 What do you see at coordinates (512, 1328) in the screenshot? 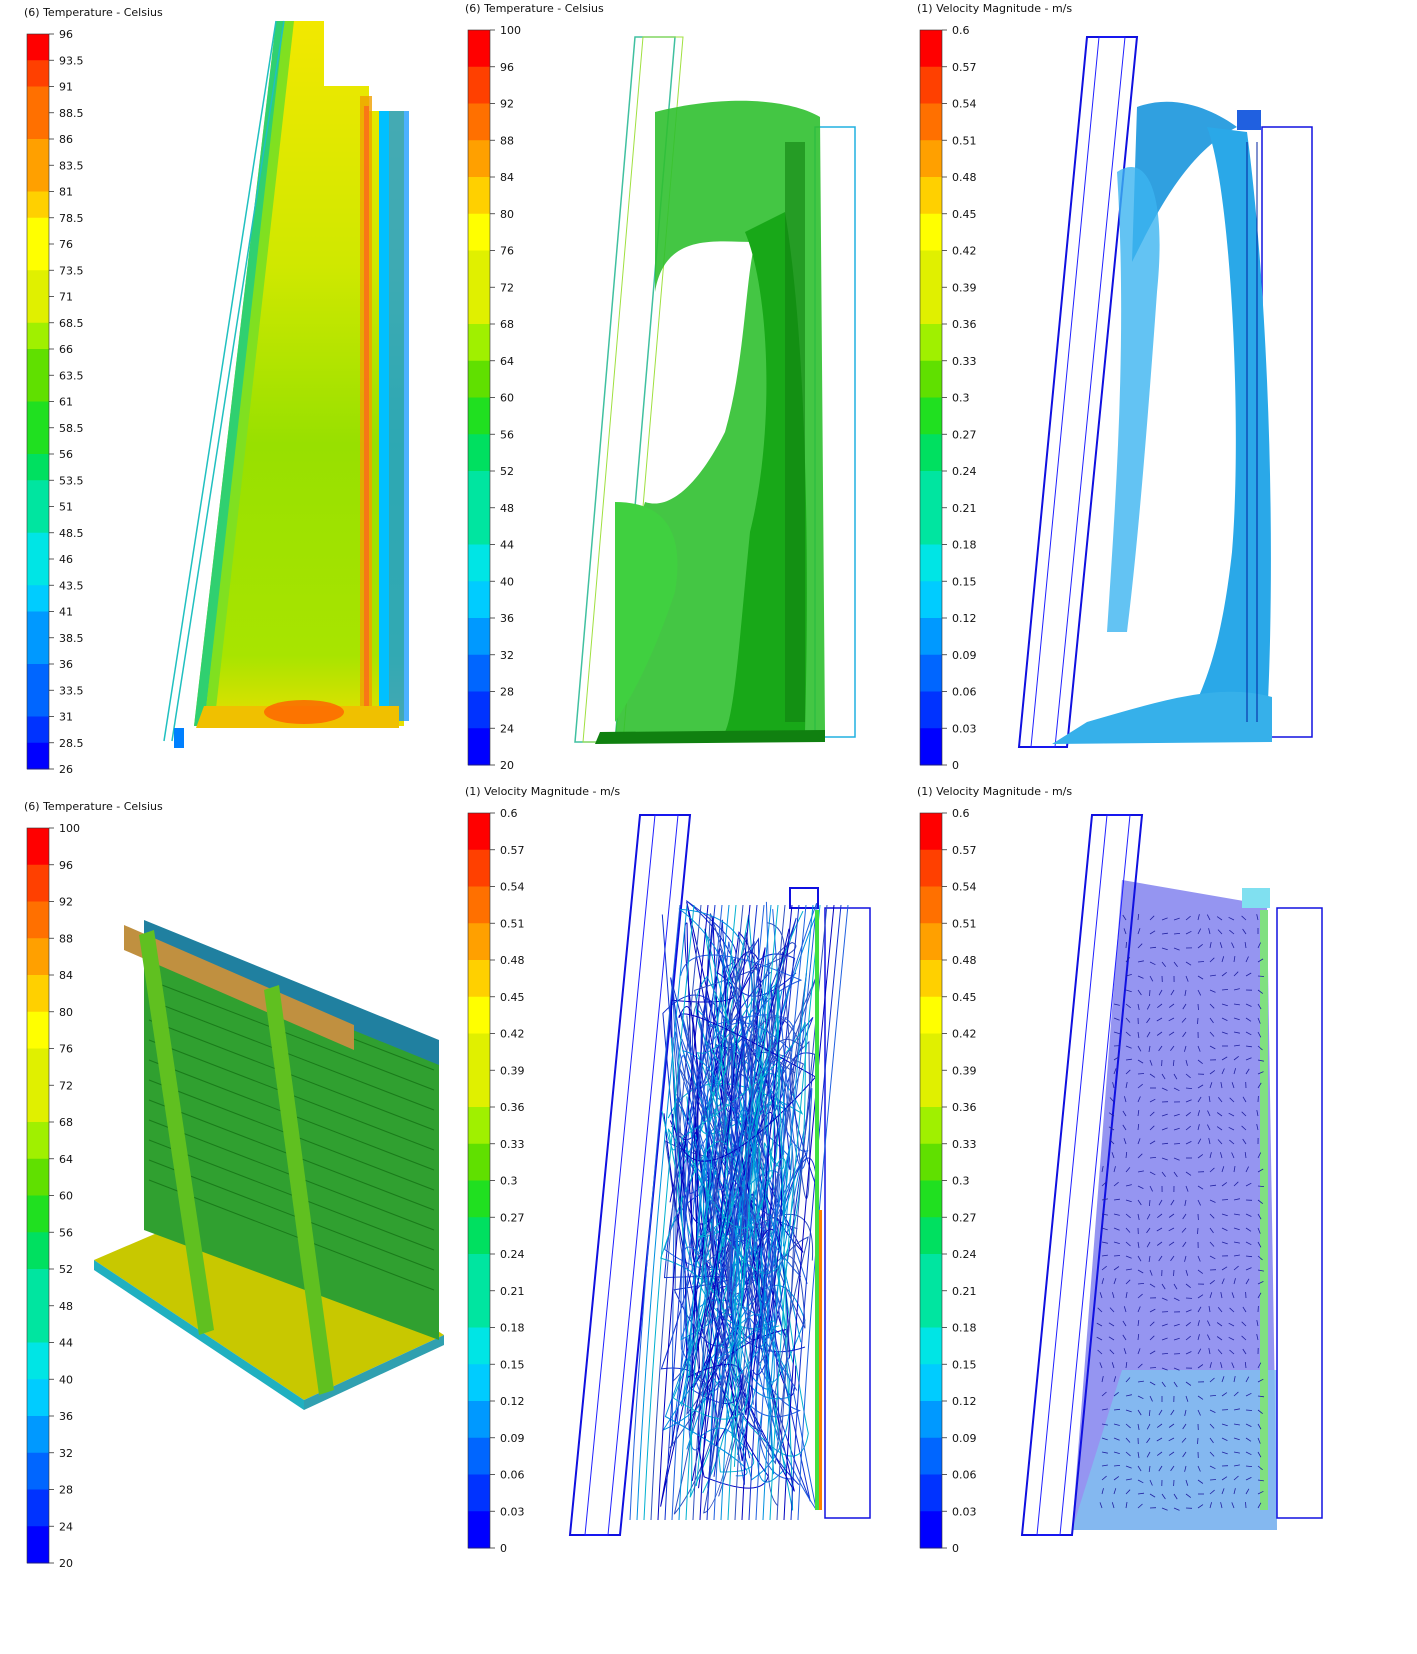
I see `legend-tick-label: 0.18` at bounding box center [512, 1328].